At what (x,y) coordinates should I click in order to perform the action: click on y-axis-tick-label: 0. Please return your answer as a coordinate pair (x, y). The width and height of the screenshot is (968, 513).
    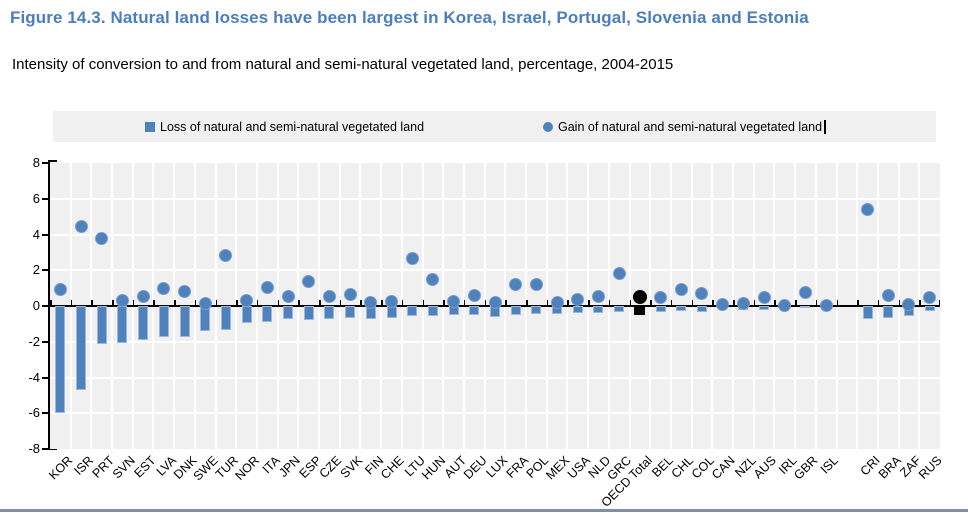
    Looking at the image, I should click on (36, 305).